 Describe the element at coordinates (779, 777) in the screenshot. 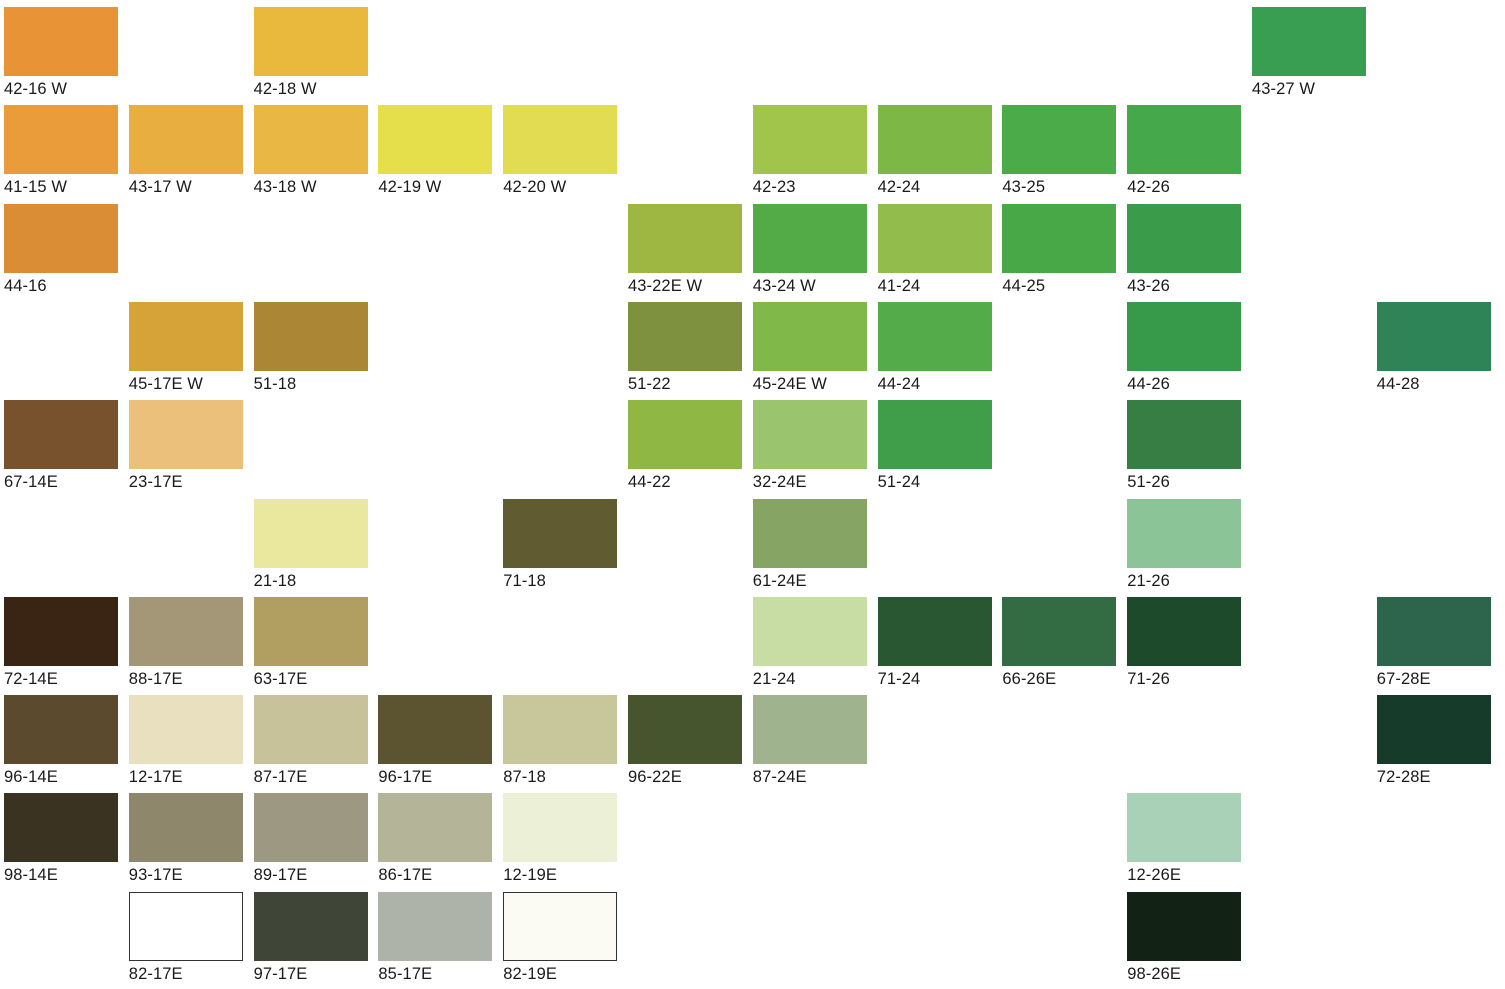

I see `color-code-label: 87-24E` at that location.